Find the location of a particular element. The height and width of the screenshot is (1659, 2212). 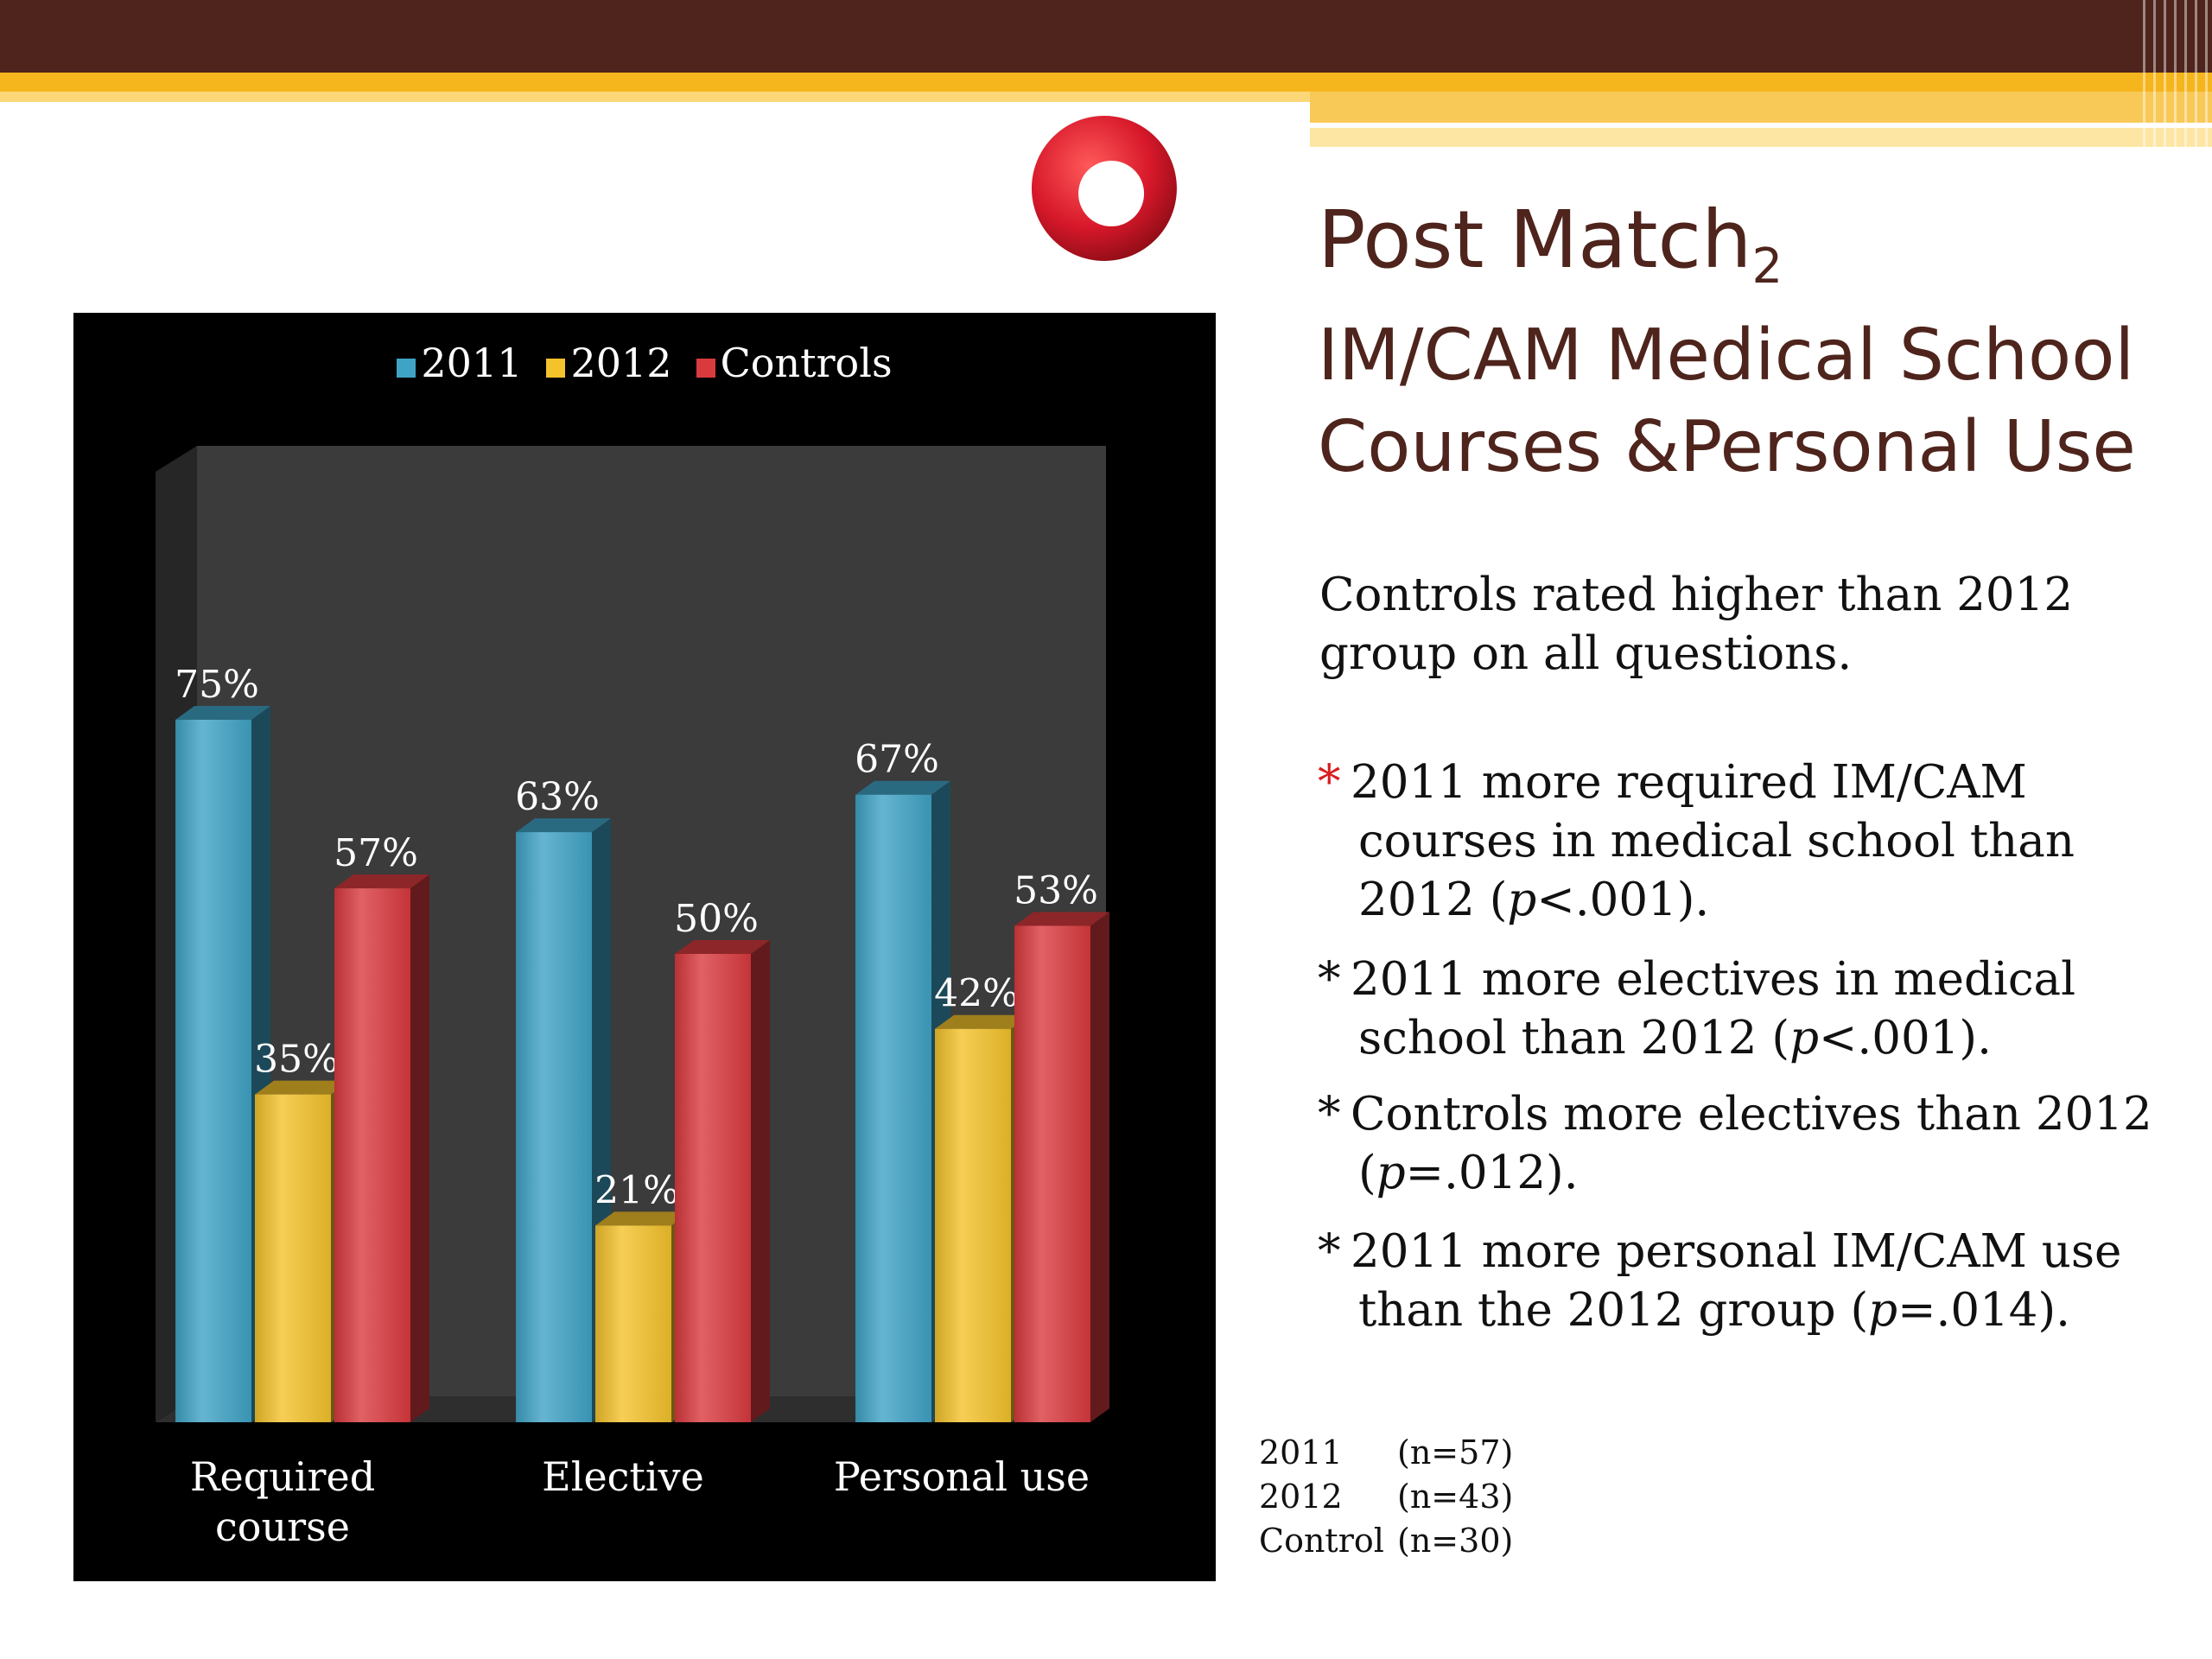

legend-item: Controls is located at coordinates (794, 363).